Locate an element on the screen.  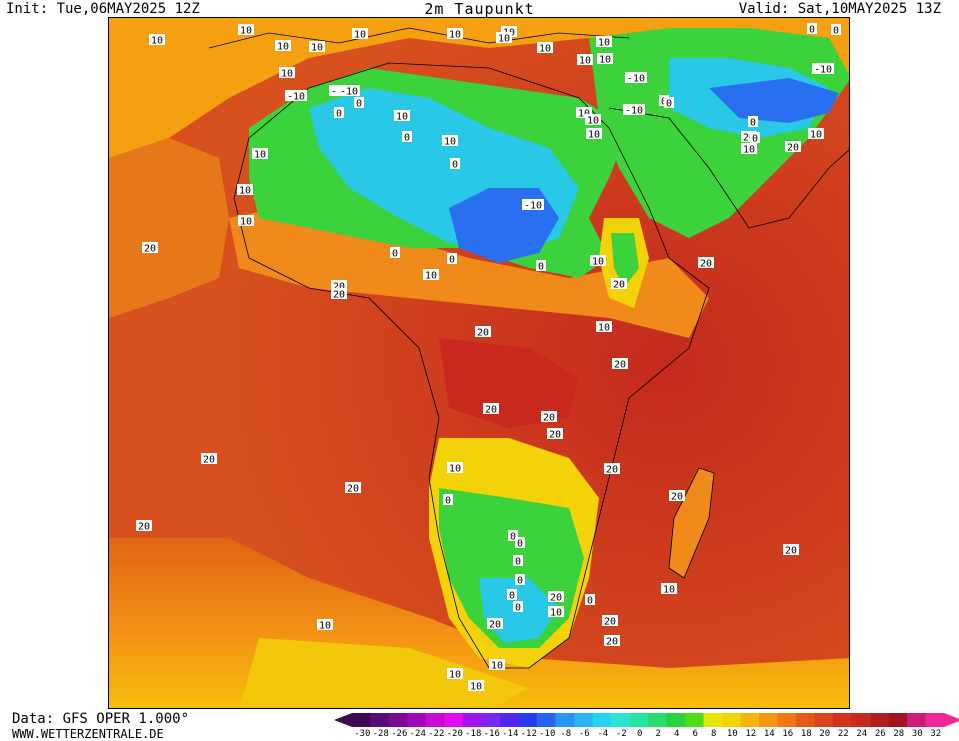
madagascar is located at coordinates (691, 523).